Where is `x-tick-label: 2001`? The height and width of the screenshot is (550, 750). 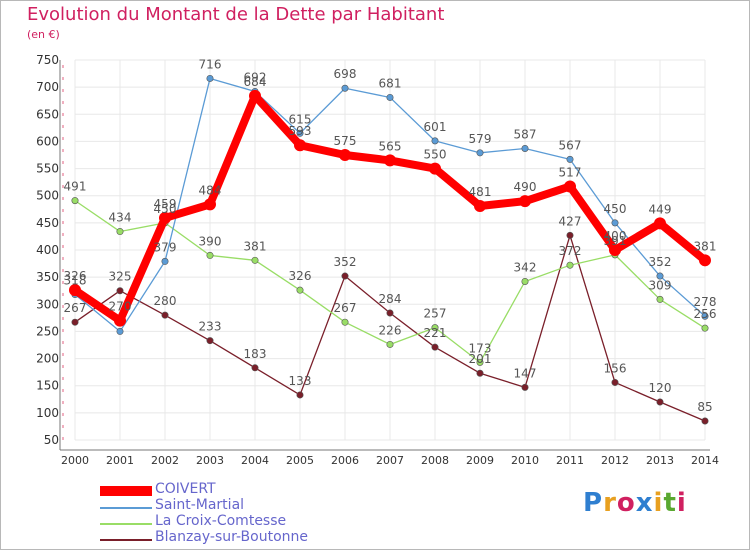
x-tick-label: 2001 is located at coordinates (120, 460).